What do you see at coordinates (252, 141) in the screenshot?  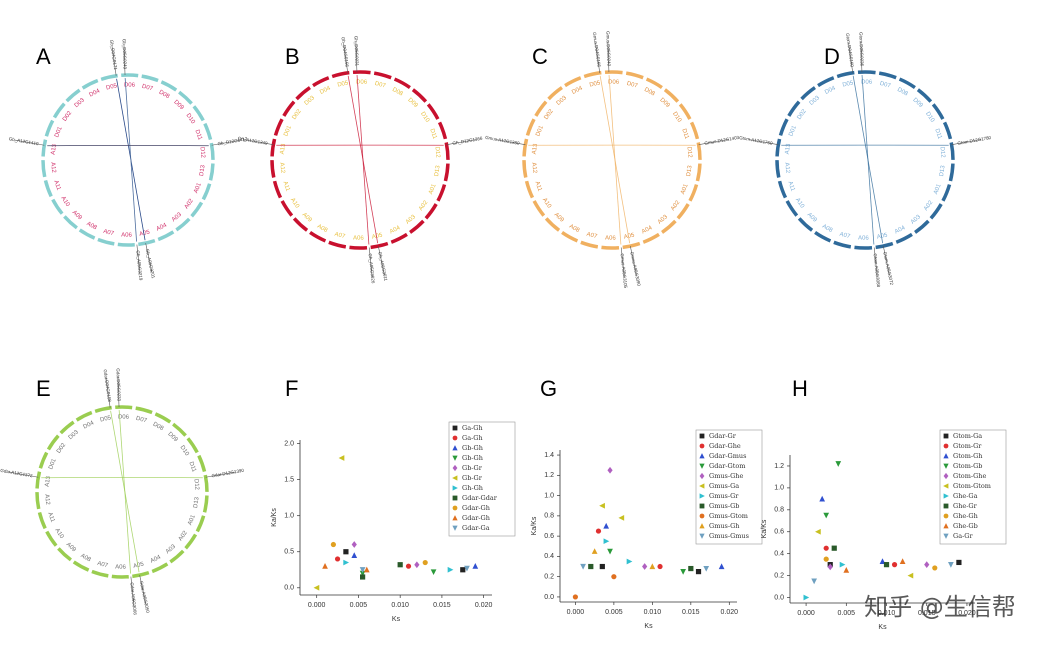 I see `gene-label: Gh_A12G1349` at bounding box center [252, 141].